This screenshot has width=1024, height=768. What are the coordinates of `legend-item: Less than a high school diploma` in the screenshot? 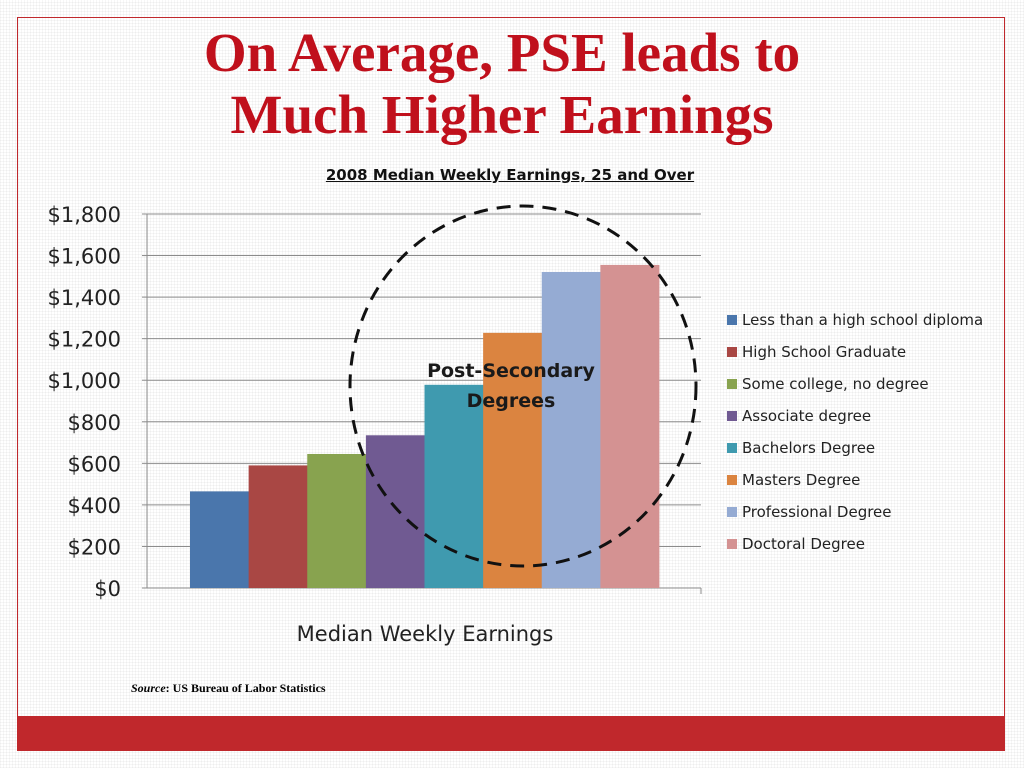 It's located at (855, 320).